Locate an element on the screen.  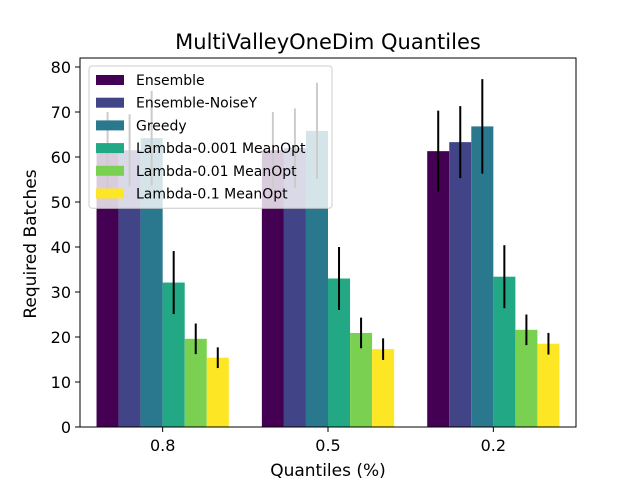
legend-label: Ensemble-NoiseY is located at coordinates (197, 104).